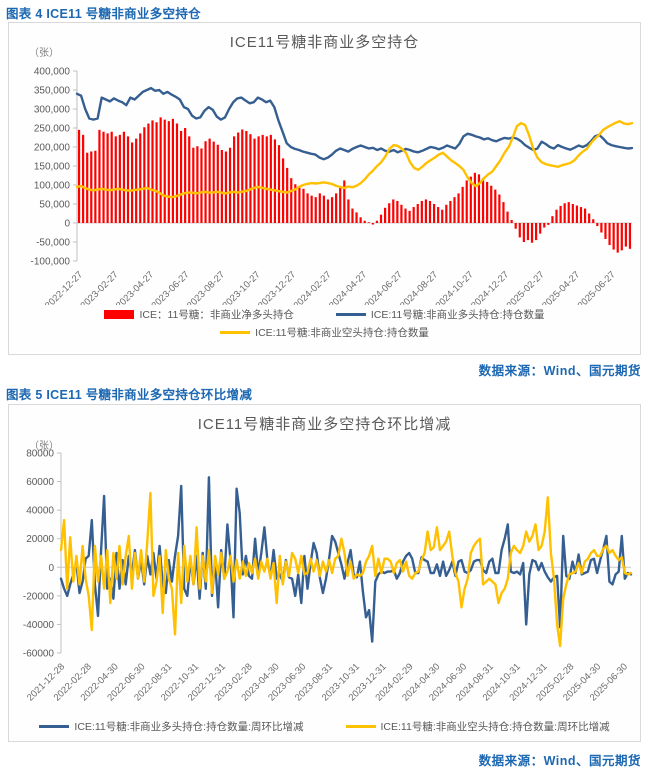 This screenshot has width=651, height=775. What do you see at coordinates (54, 205) in the screenshot?
I see `svg-text: 50,000` at bounding box center [54, 205].